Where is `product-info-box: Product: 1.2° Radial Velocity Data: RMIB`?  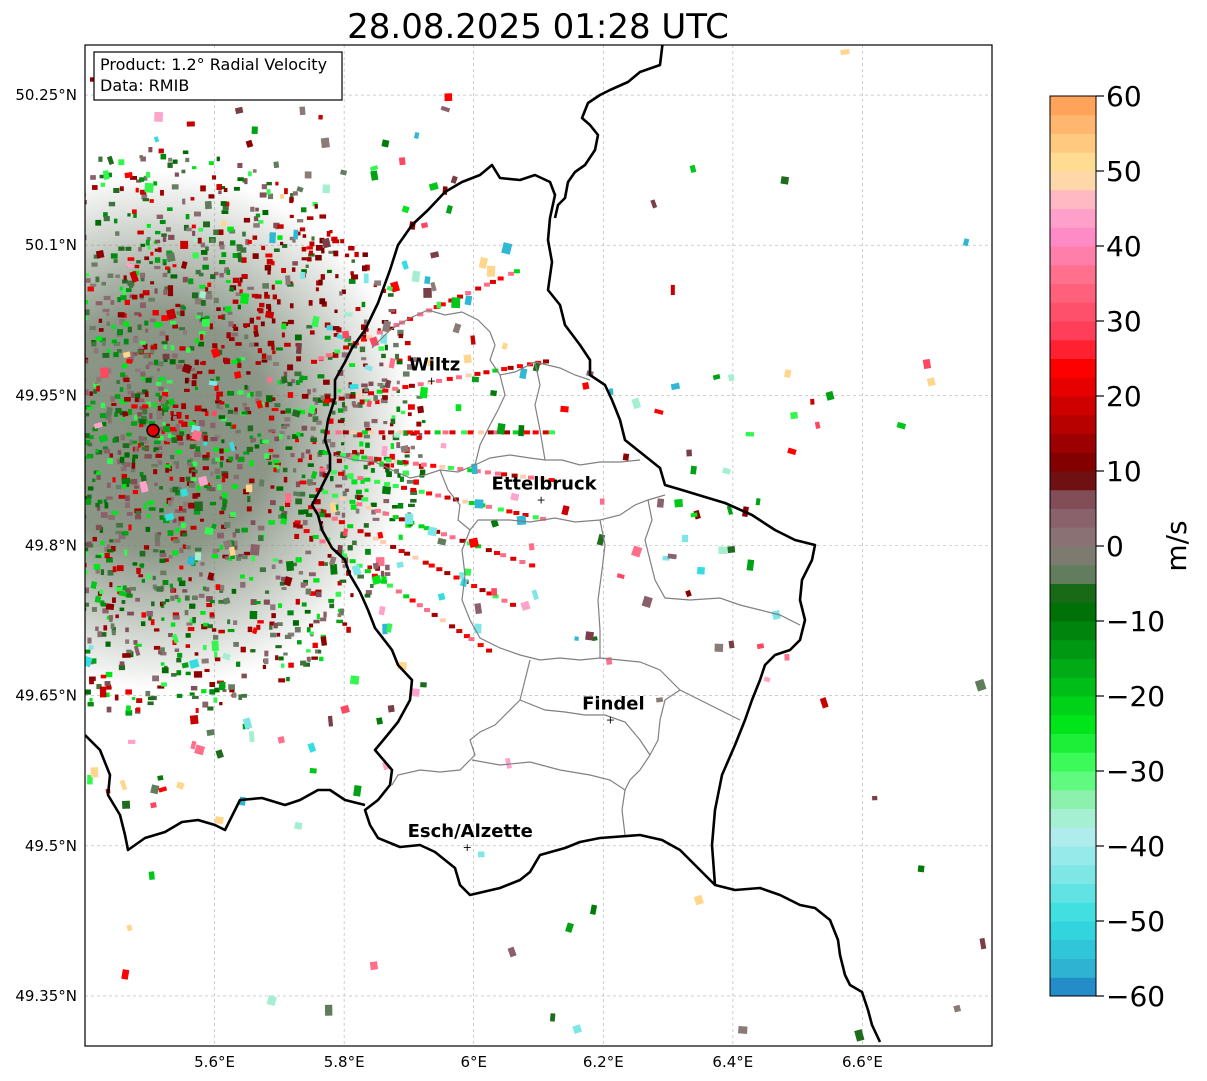 product-info-box: Product: 1.2° Radial Velocity Data: RMIB is located at coordinates (218, 76).